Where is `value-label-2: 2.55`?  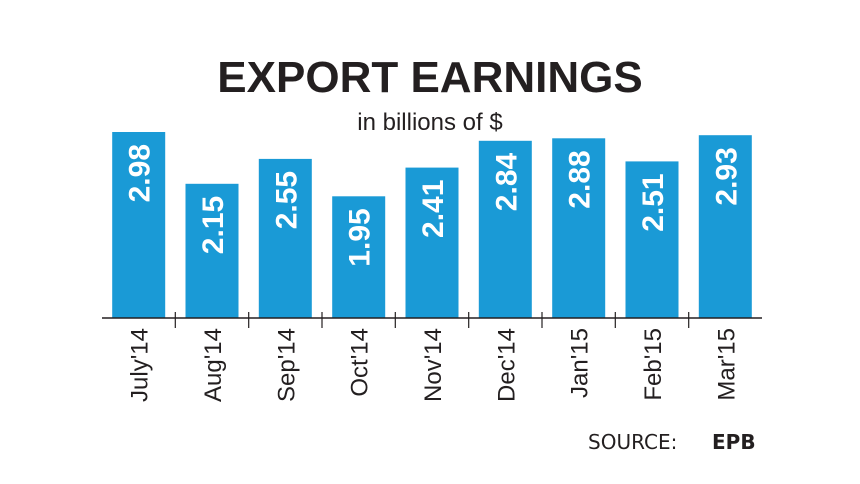 value-label-2: 2.55 is located at coordinates (286, 200).